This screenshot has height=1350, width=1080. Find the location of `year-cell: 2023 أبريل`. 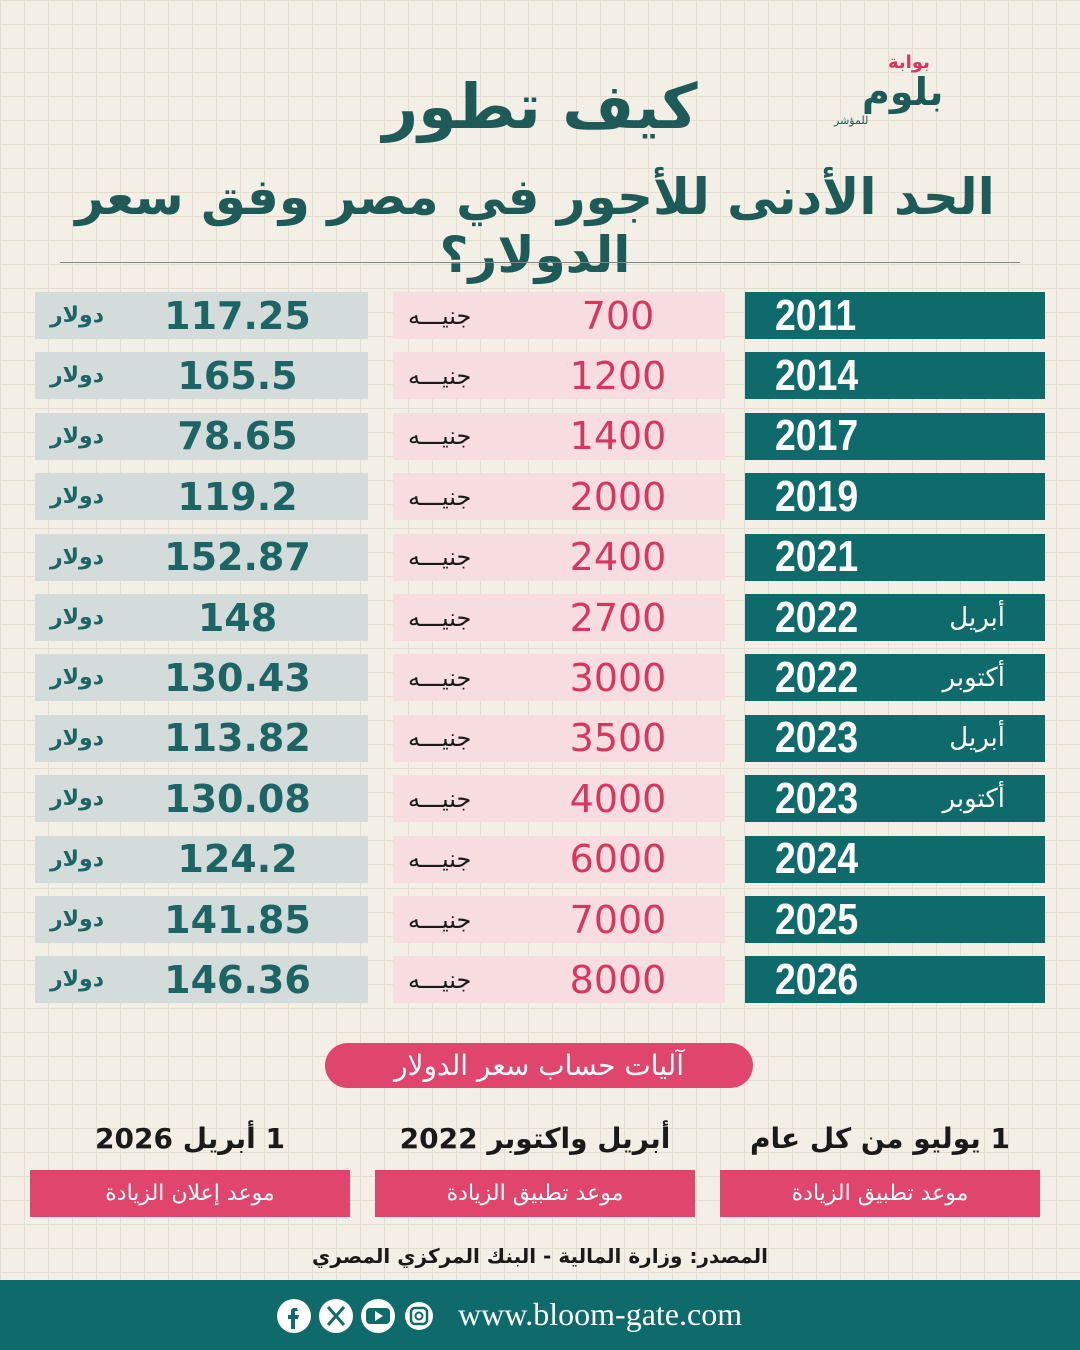

year-cell: 2023 أبريل is located at coordinates (895, 738).